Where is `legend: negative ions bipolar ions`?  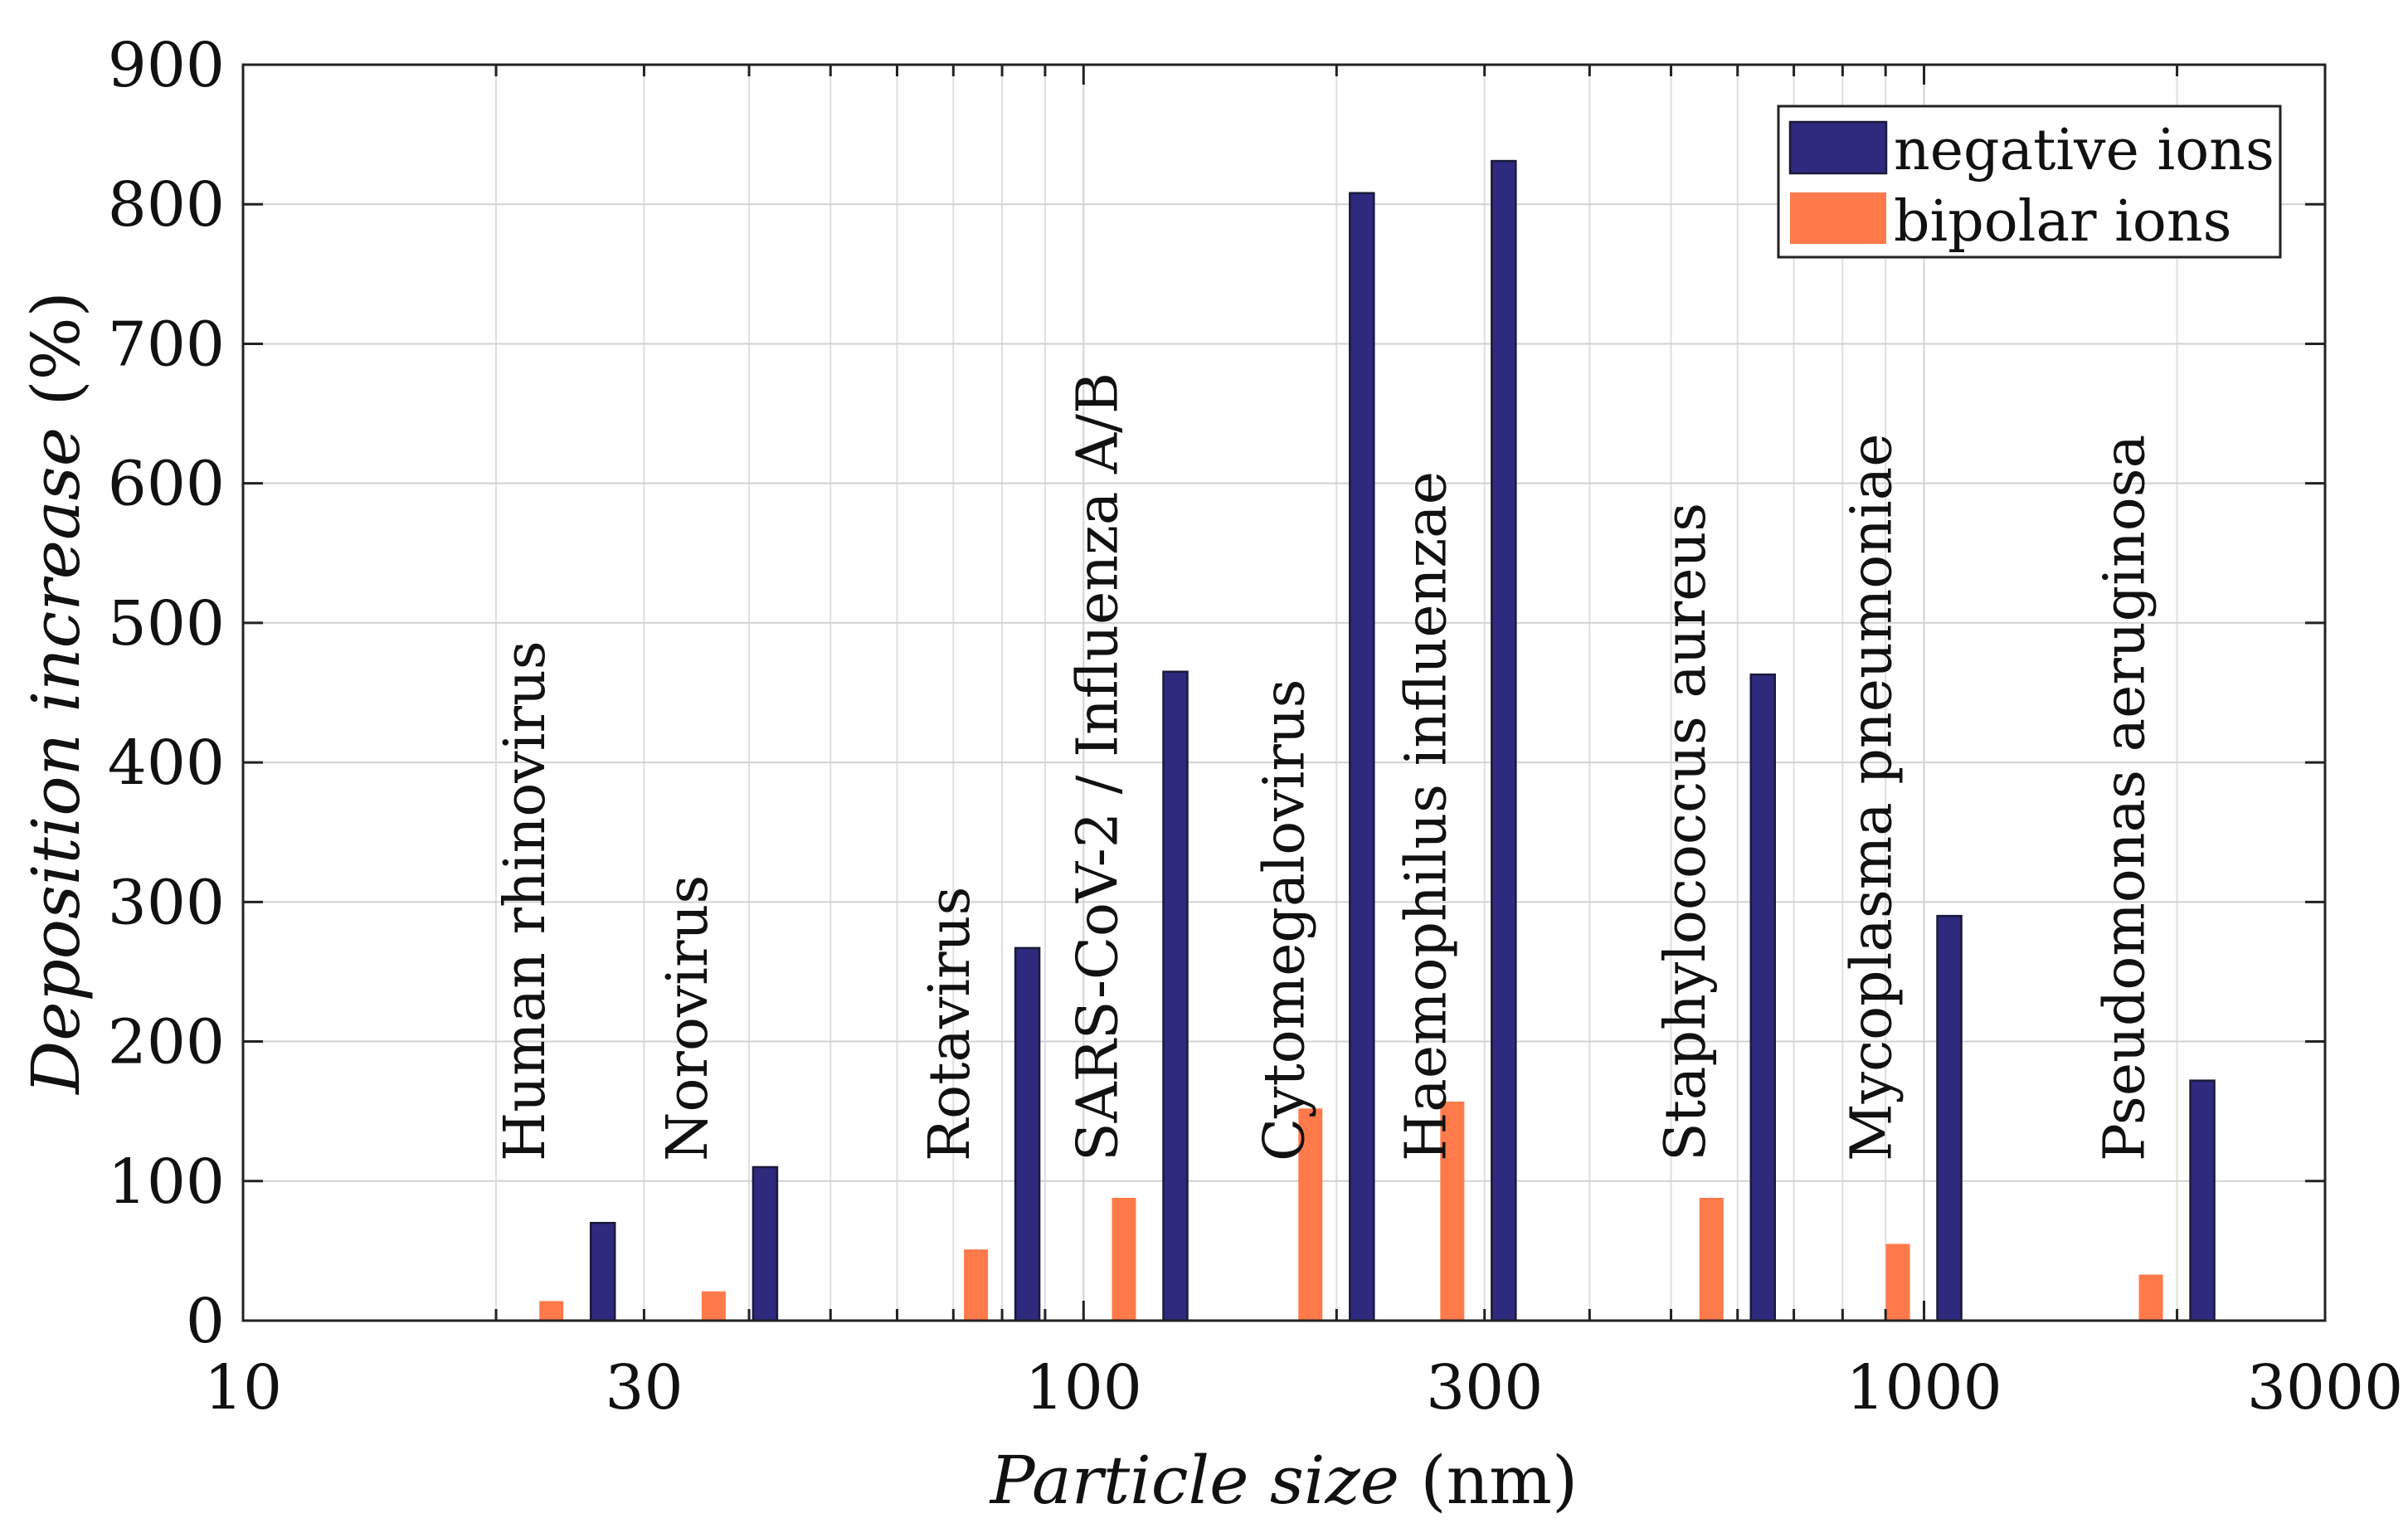
legend: negative ions bipolar ions is located at coordinates (2029, 182).